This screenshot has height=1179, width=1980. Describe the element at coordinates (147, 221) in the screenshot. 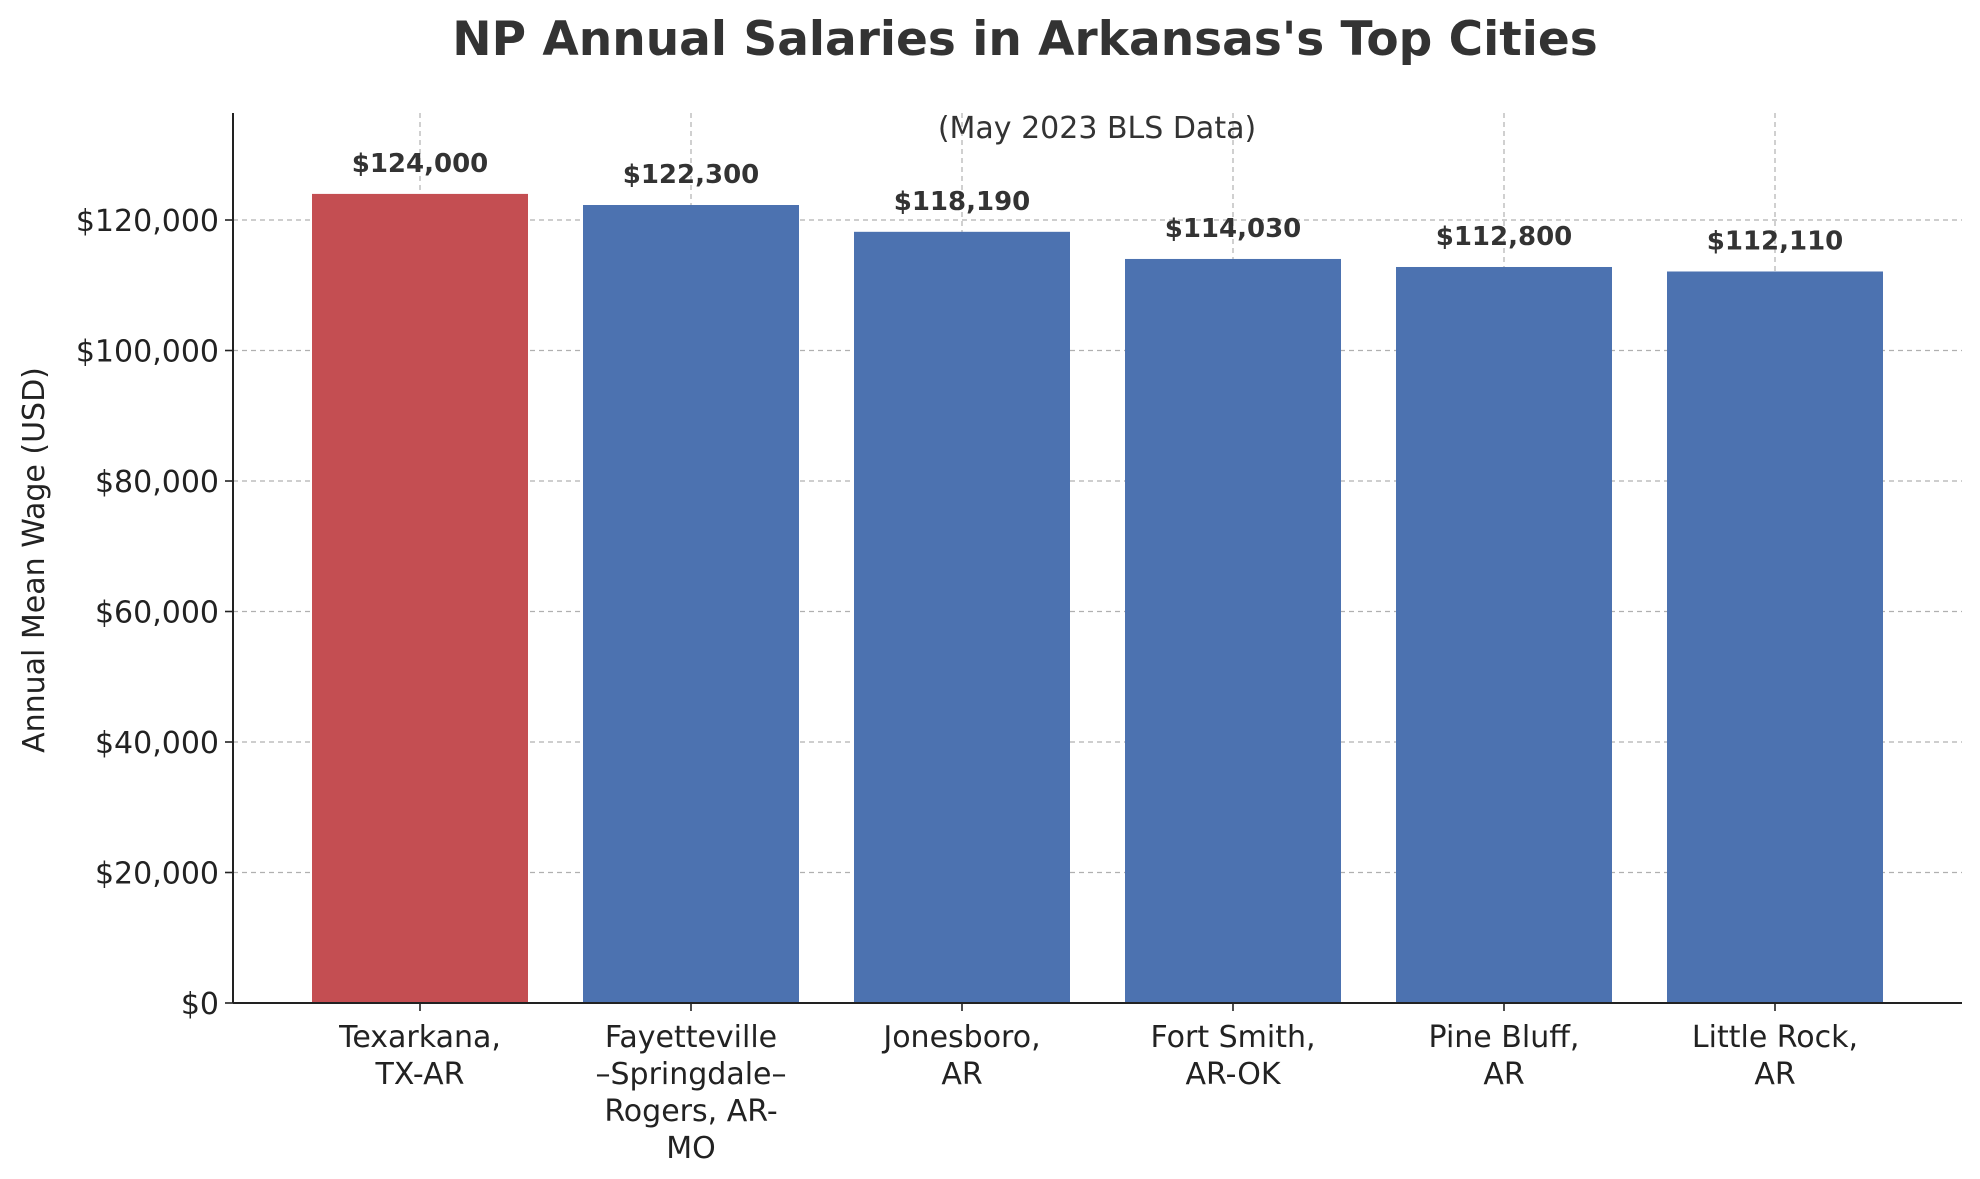

I see `y-tick-label: $120,000` at that location.